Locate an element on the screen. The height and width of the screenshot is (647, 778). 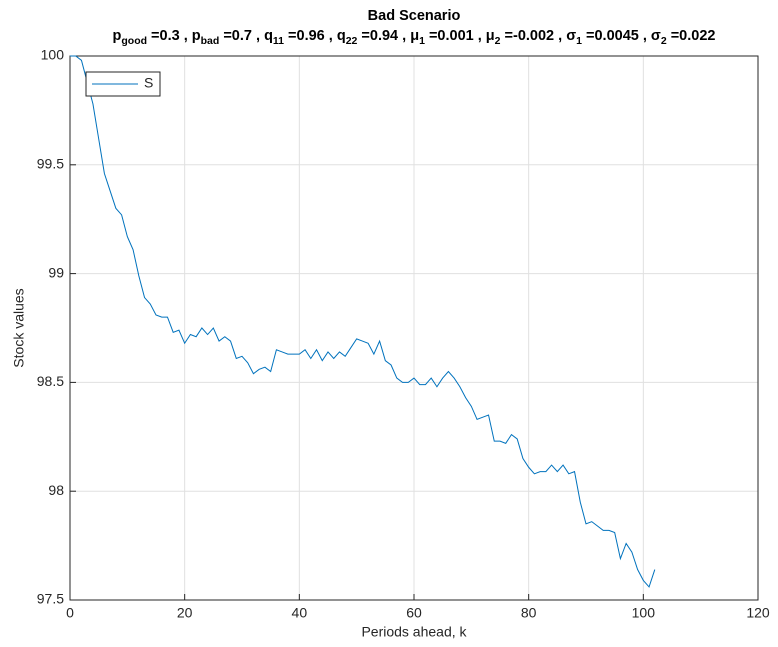
subtitle-subscript: bad is located at coordinates (210, 41).